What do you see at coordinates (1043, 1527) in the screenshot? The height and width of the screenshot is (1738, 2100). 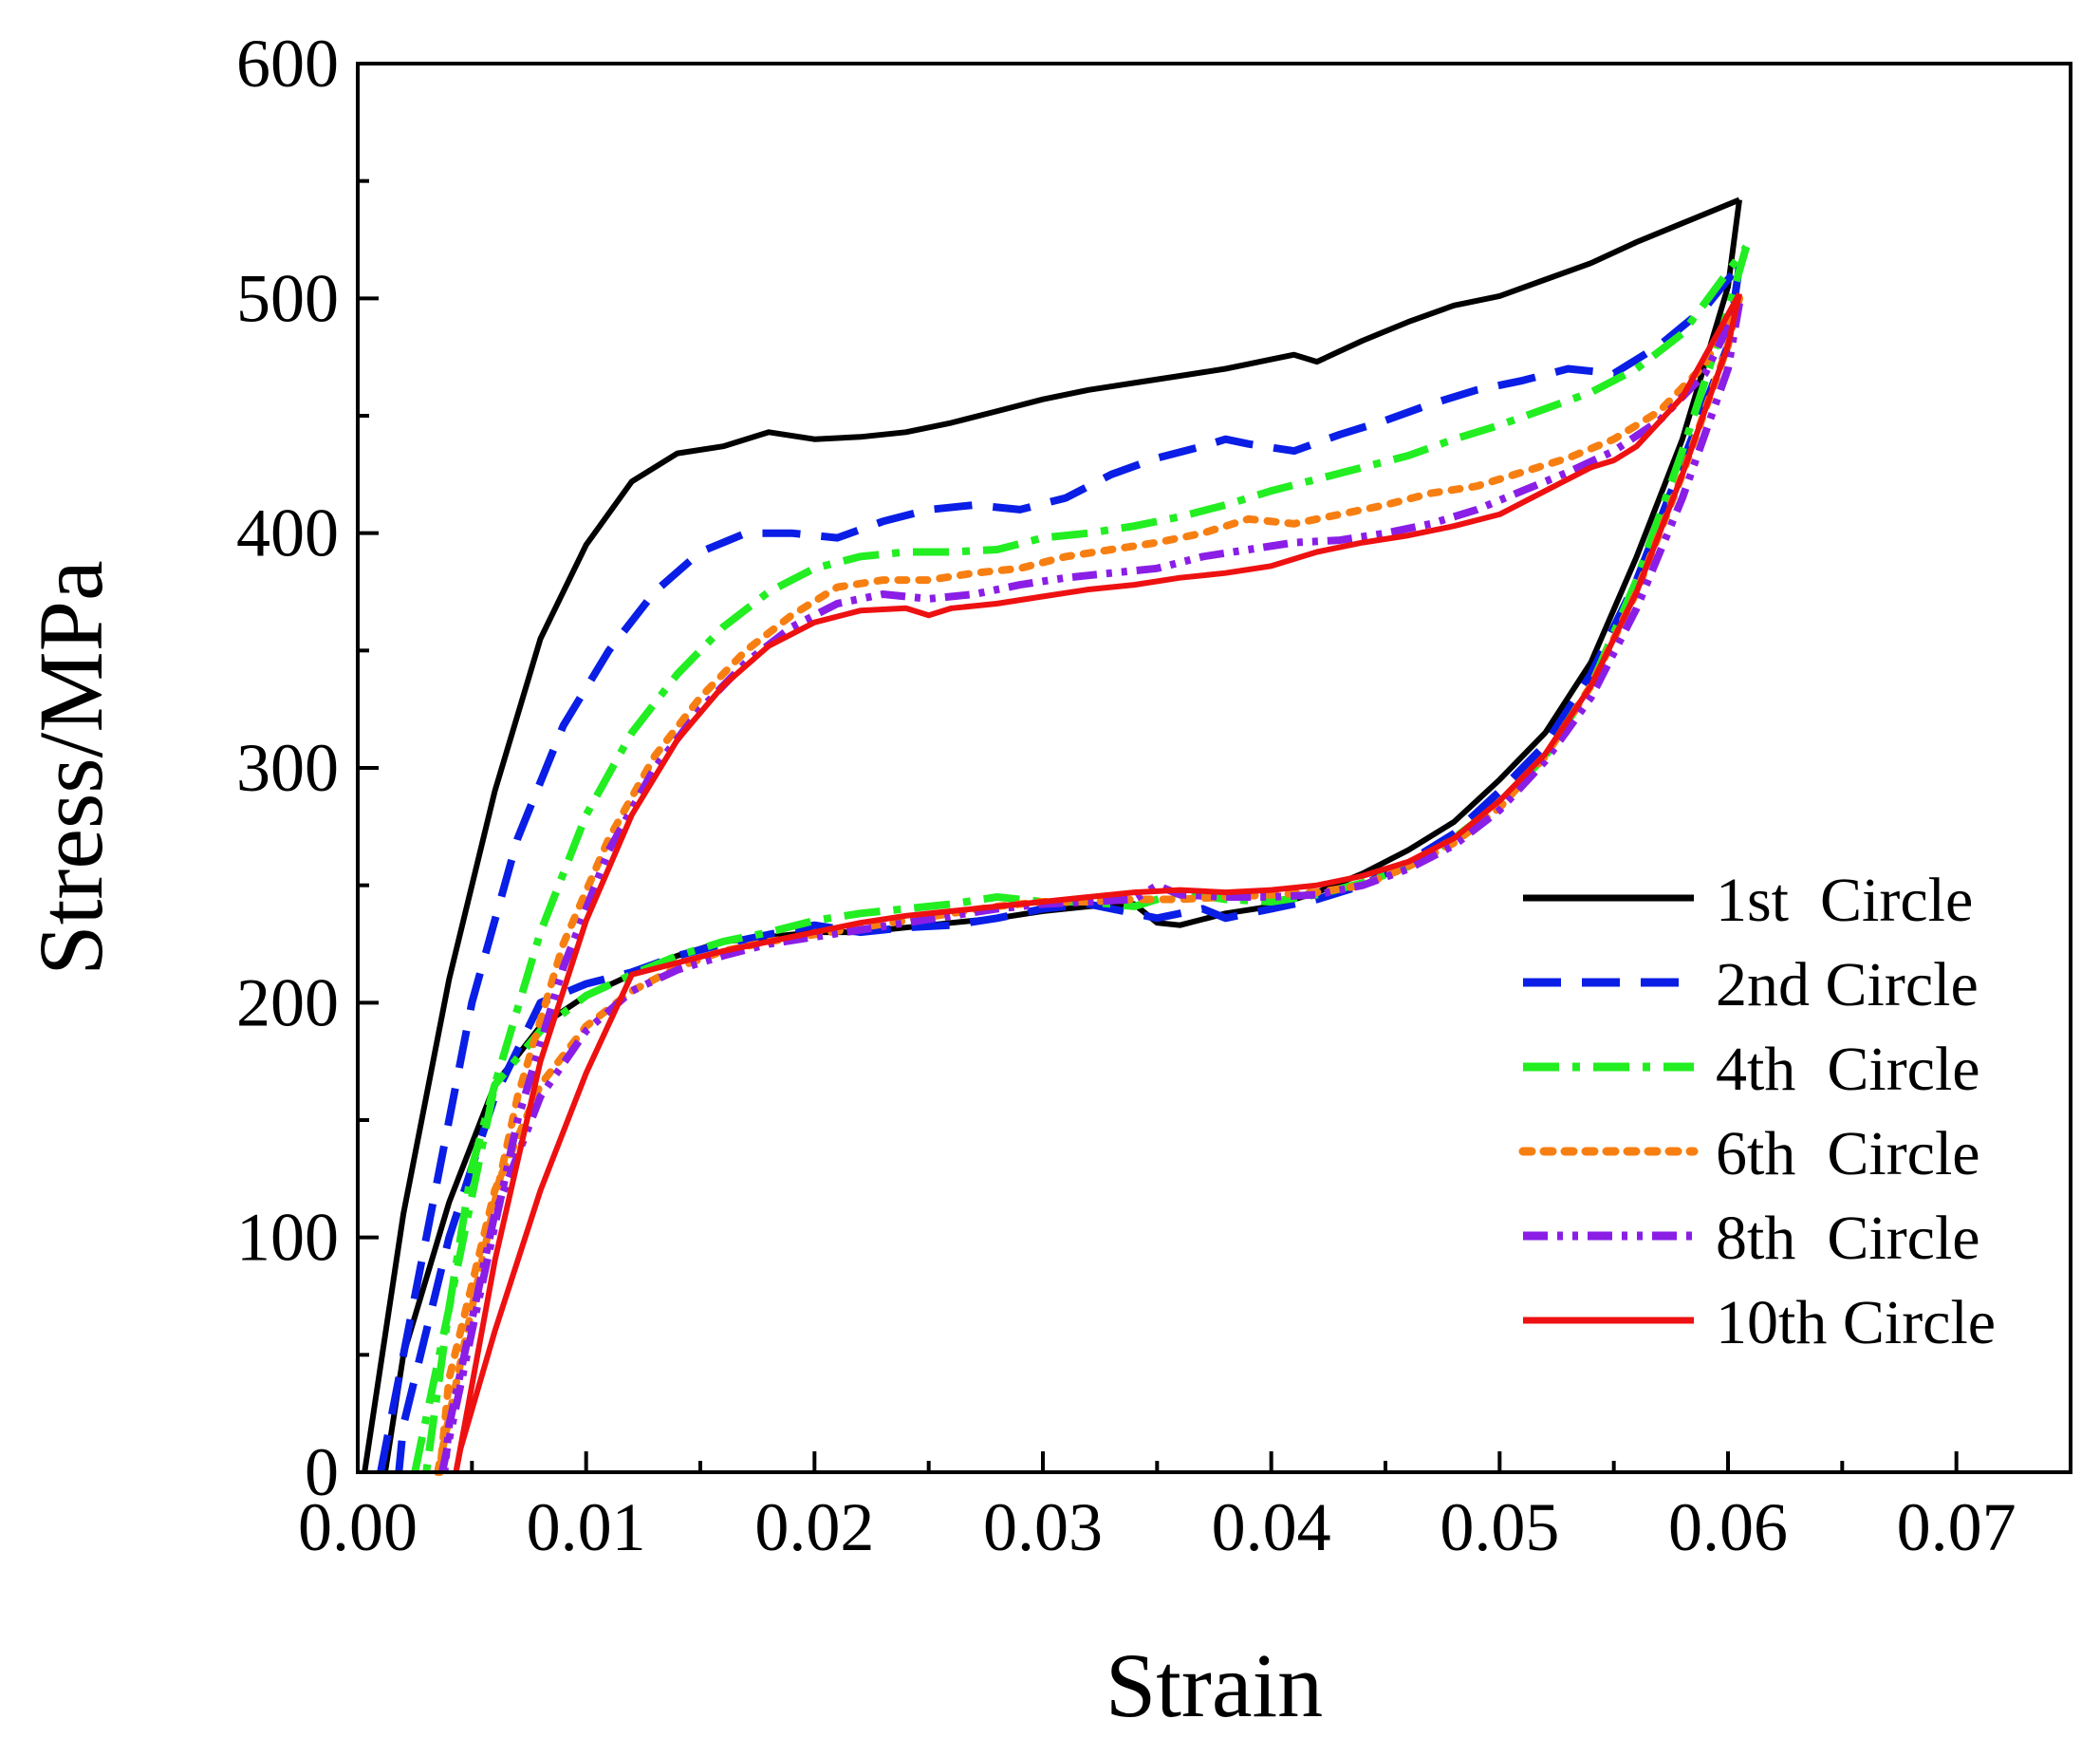 I see `x-tick-label: 0.03` at bounding box center [1043, 1527].